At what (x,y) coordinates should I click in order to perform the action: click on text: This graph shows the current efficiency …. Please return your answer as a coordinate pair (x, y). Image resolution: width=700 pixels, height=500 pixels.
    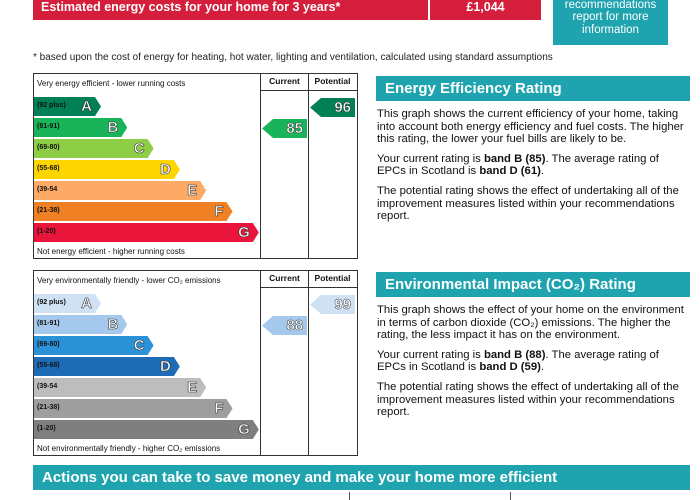
    Looking at the image, I should click on (530, 127).